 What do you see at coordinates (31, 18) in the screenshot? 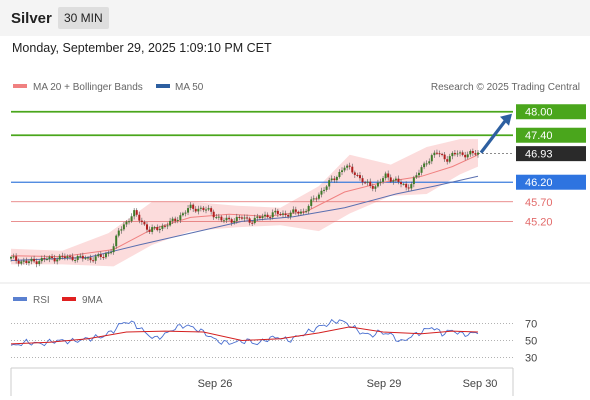
I see `instrument-title: Silver` at bounding box center [31, 18].